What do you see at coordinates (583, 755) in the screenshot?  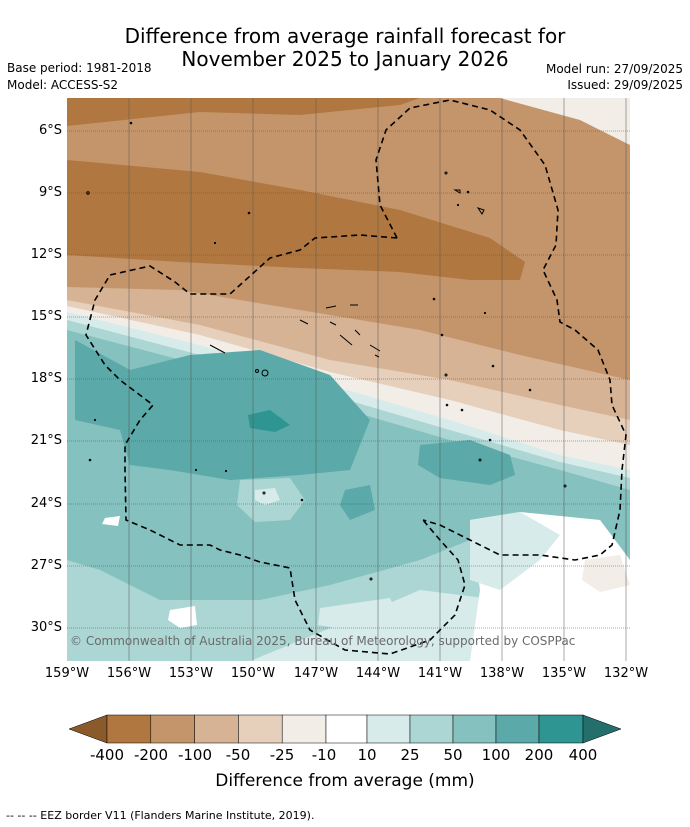 I see `colorbar-tick-label: 400` at bounding box center [583, 755].